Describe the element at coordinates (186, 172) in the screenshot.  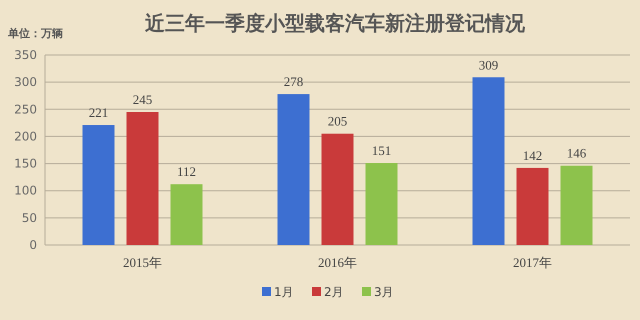
I see `data-label: 112` at that location.